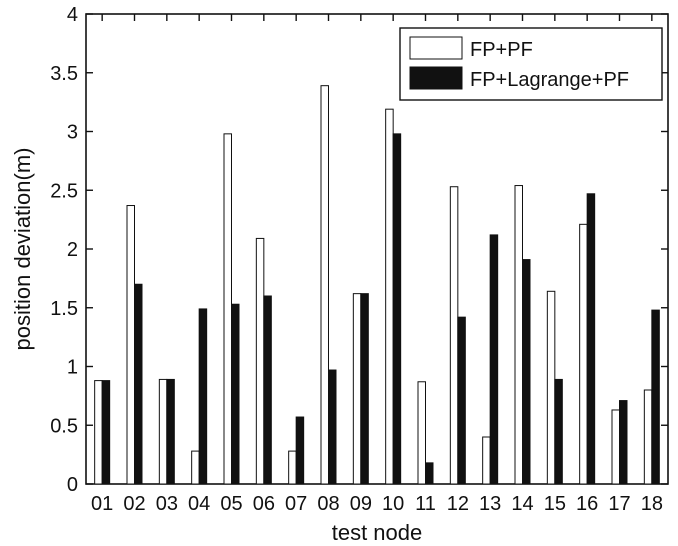  What do you see at coordinates (549, 80) in the screenshot?
I see `legend-label-fp-lagrange-pf: FP+Lagrange+PF` at bounding box center [549, 80].